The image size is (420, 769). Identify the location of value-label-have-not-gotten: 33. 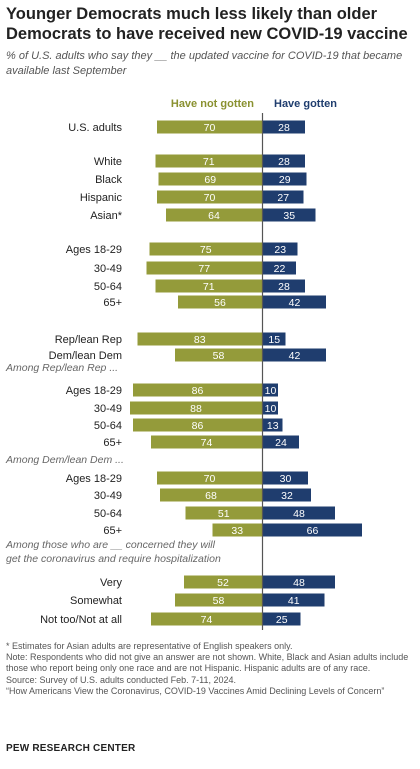
(237, 531).